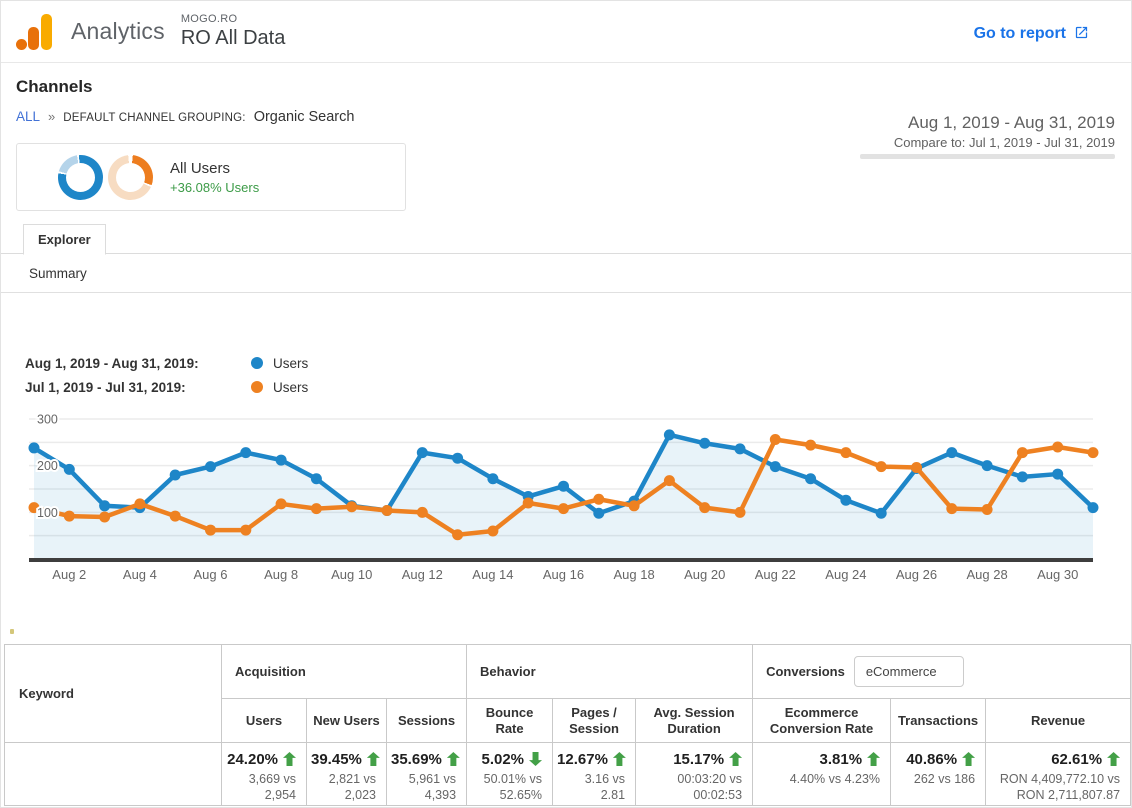  Describe the element at coordinates (80, 177) in the screenshot. I see `segment-donut-blue-icon` at that location.